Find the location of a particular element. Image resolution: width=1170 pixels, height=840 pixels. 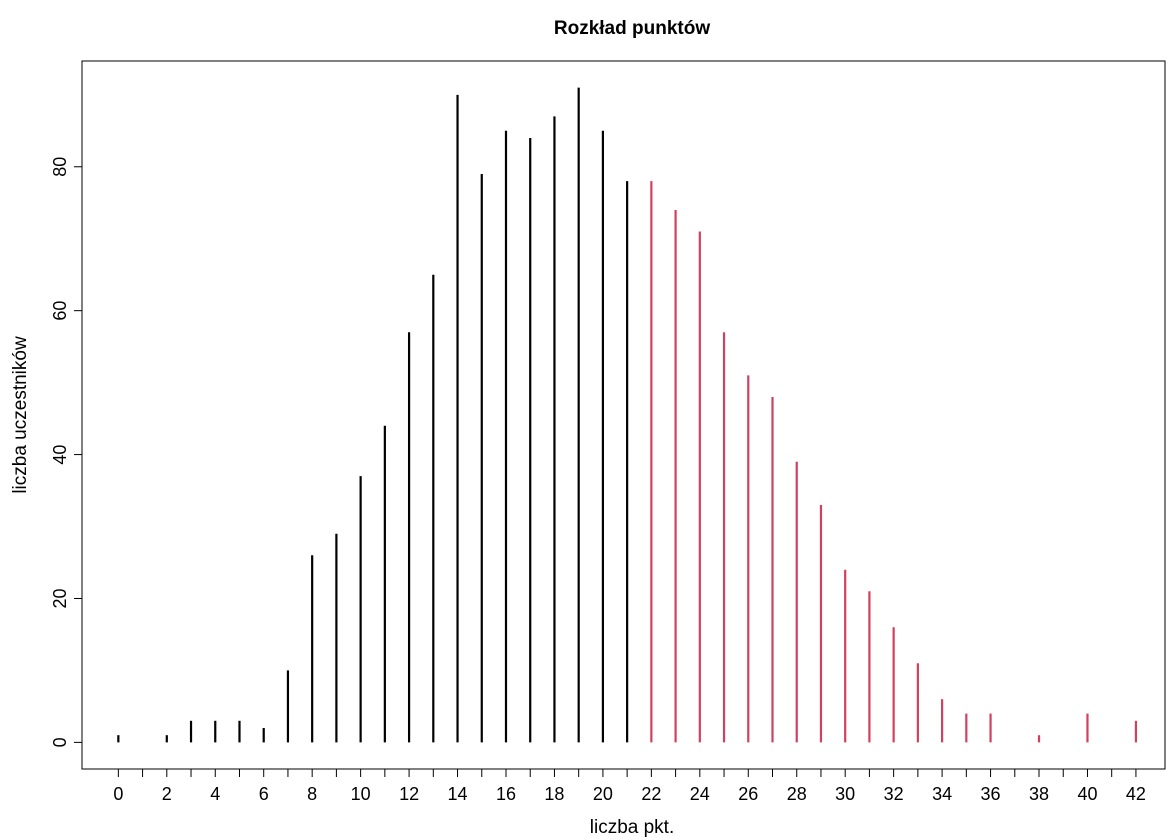

y-tick-label: 80 is located at coordinates (60, 167).